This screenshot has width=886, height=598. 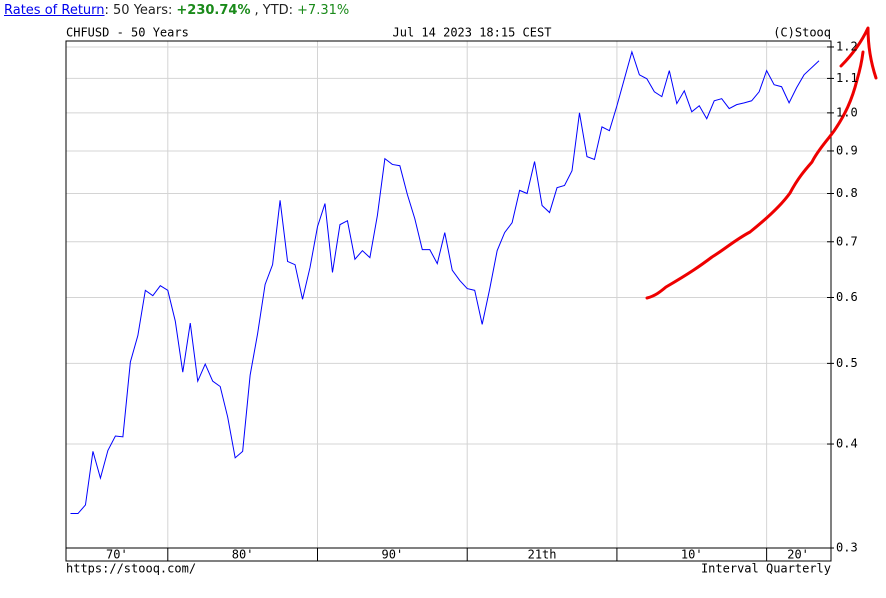 I want to click on x-tick-label: 70', so click(x=117, y=555).